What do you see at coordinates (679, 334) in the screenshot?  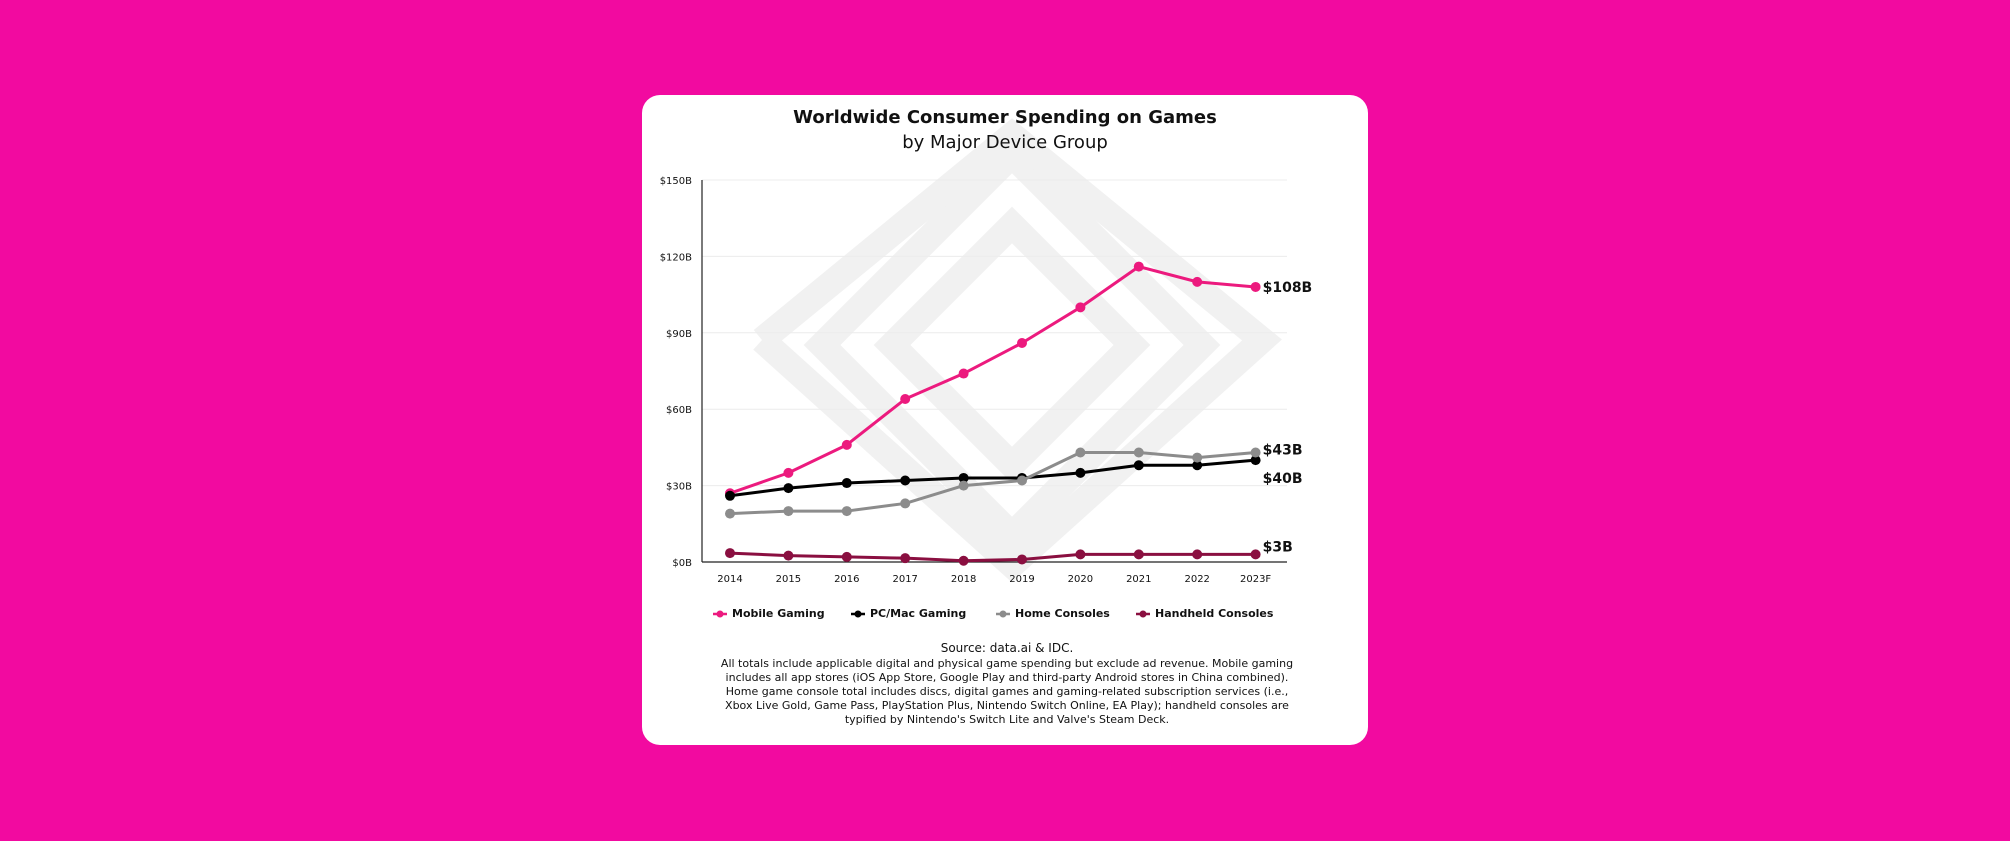 I see `y-tick-label: $90B` at bounding box center [679, 334].